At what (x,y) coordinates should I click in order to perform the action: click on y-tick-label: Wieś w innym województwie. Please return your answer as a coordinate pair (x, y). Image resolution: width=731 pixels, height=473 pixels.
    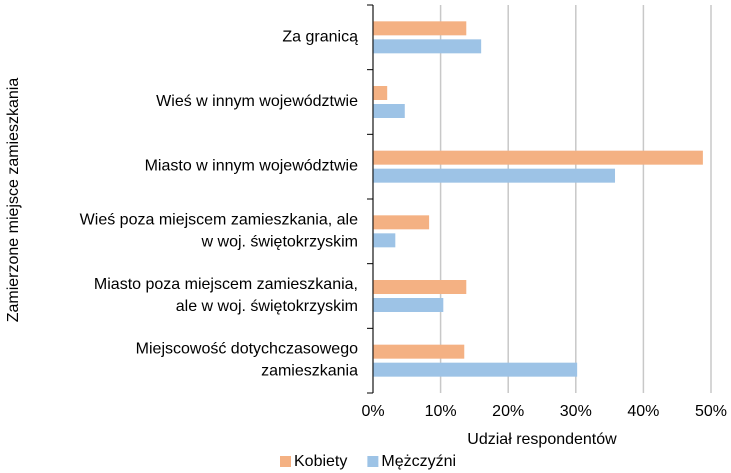
    Looking at the image, I should click on (257, 101).